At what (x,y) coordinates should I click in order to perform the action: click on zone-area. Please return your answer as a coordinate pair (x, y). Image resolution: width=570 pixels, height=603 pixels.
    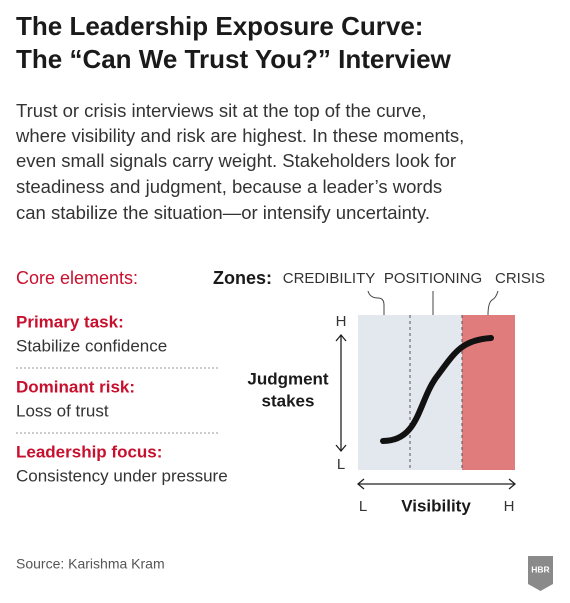
    Looking at the image, I should click on (410, 392).